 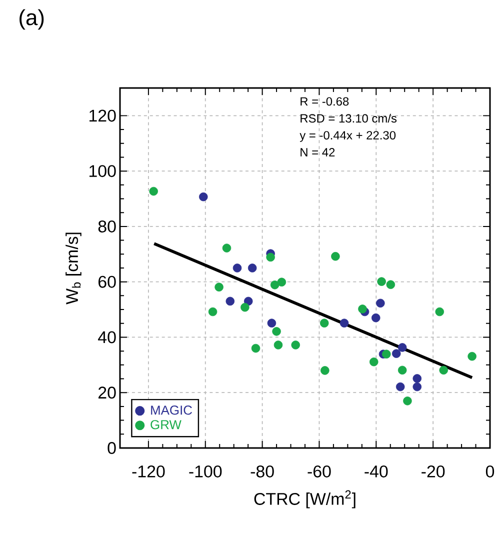 I want to click on x-tick-label: -120, so click(x=148, y=471).